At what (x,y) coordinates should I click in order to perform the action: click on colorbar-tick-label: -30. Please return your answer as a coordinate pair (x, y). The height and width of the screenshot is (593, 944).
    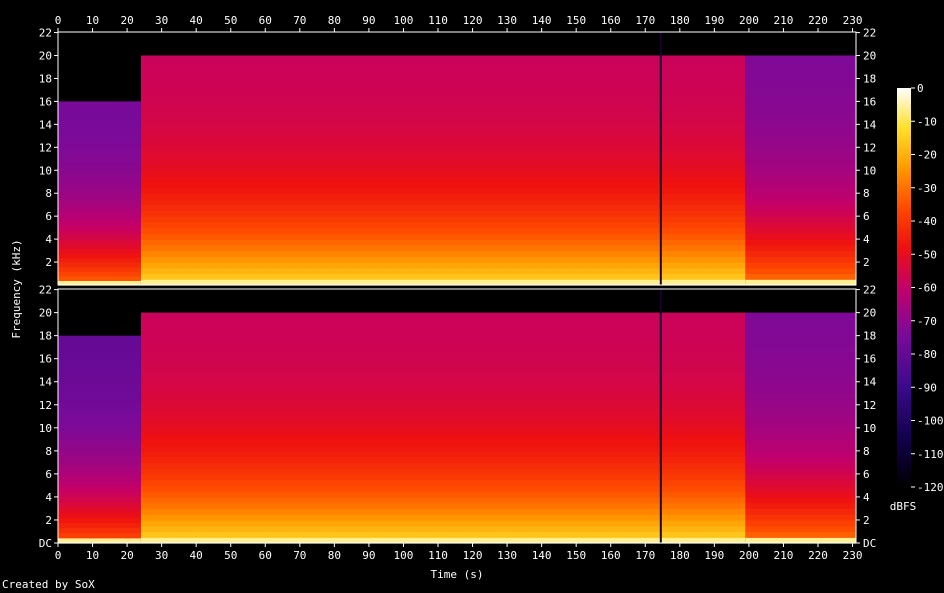
    Looking at the image, I should click on (927, 188).